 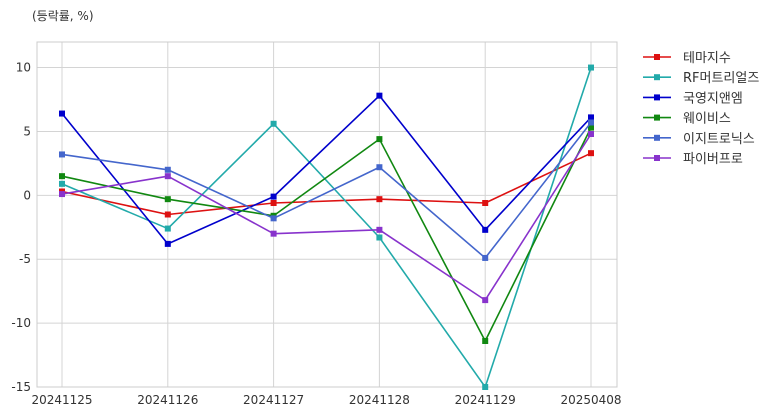 I want to click on legend-label: RF머트리얼즈, so click(x=721, y=78).